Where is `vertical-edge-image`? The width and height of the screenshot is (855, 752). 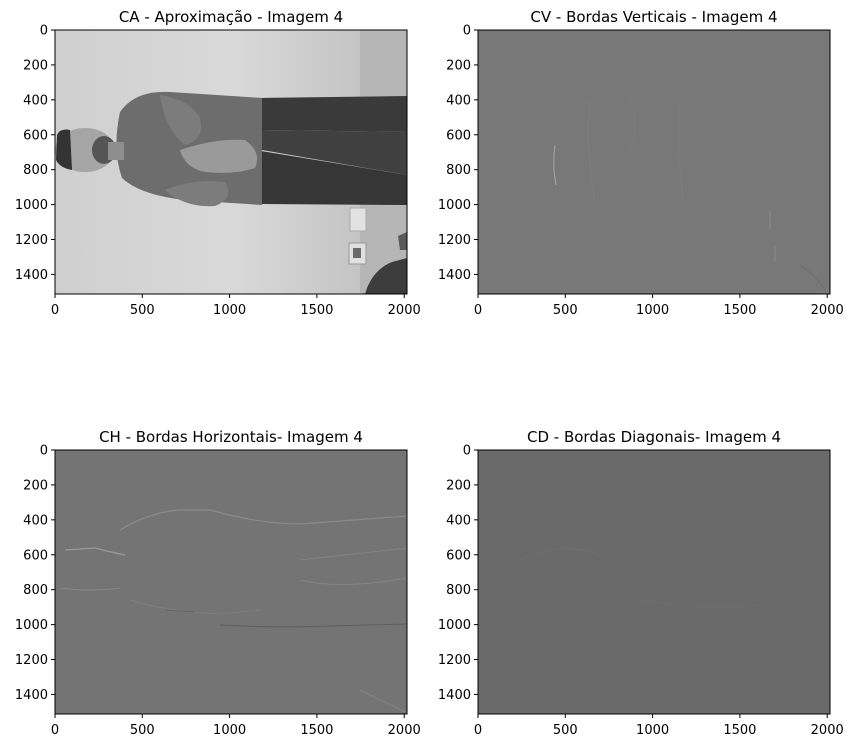 vertical-edge-image is located at coordinates (654, 162).